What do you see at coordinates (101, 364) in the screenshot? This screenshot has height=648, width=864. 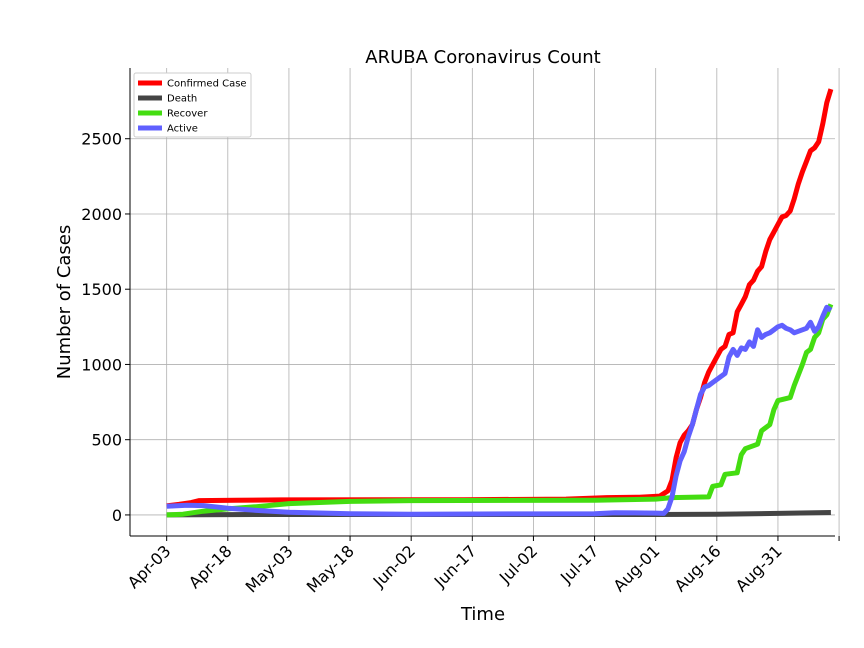 I see `y-tick-label: 1000` at bounding box center [101, 364].